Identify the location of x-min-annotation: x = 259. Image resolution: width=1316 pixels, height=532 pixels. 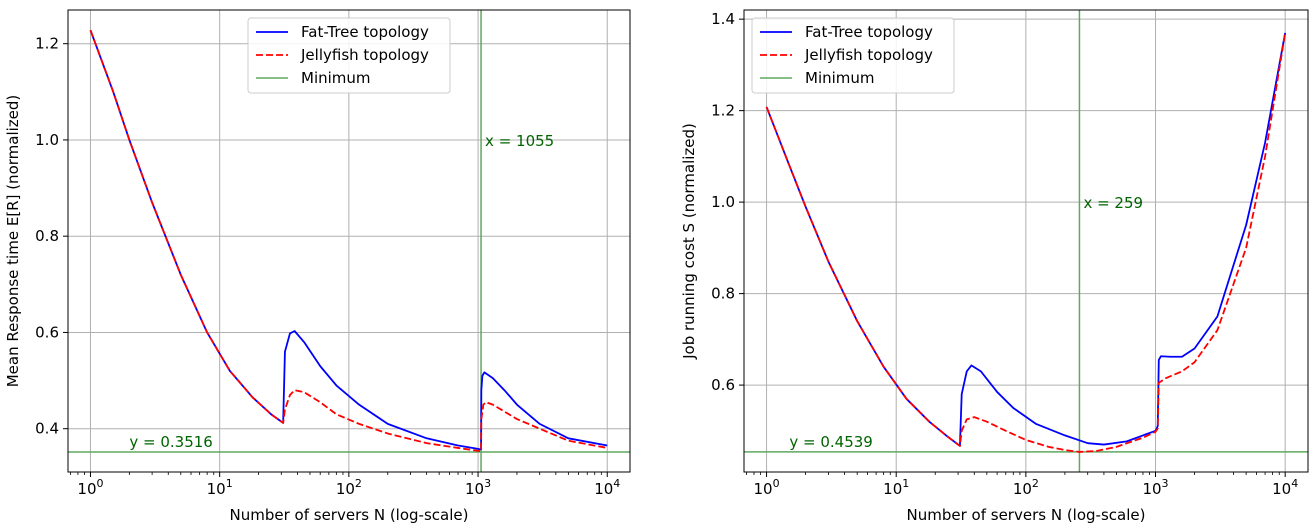
(1113, 203).